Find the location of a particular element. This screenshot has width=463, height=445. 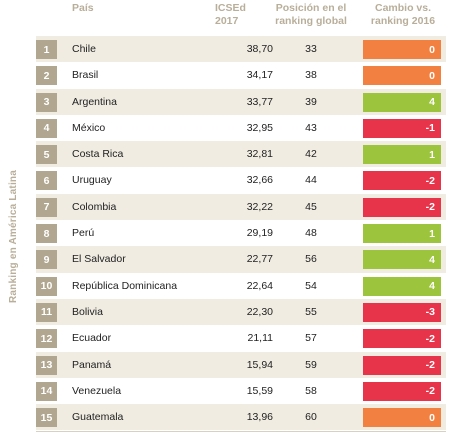

country-name: Bolivia is located at coordinates (87, 311).